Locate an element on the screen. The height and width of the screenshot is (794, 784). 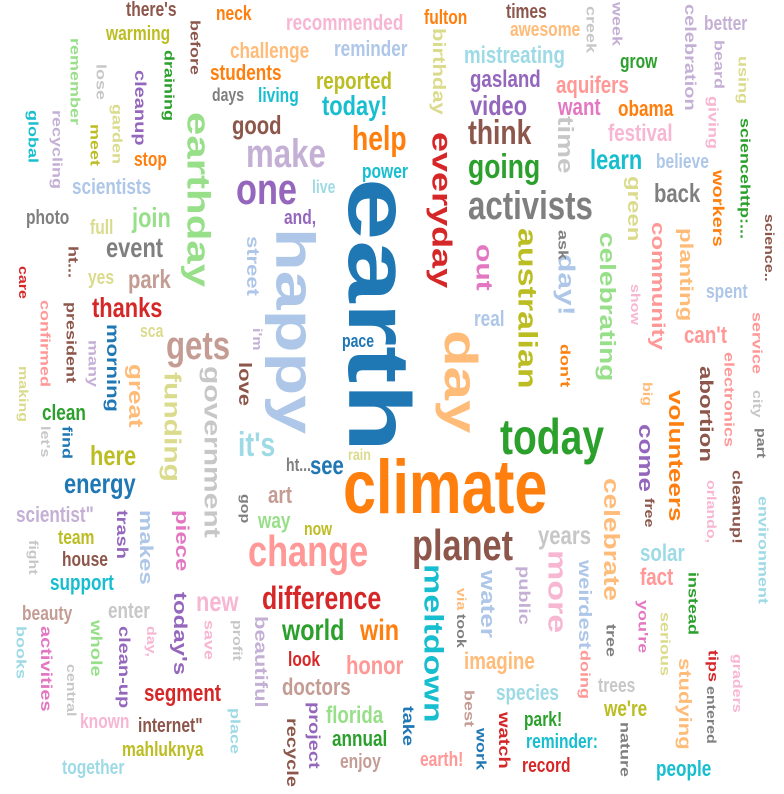
word-week: week is located at coordinates (617, 24).